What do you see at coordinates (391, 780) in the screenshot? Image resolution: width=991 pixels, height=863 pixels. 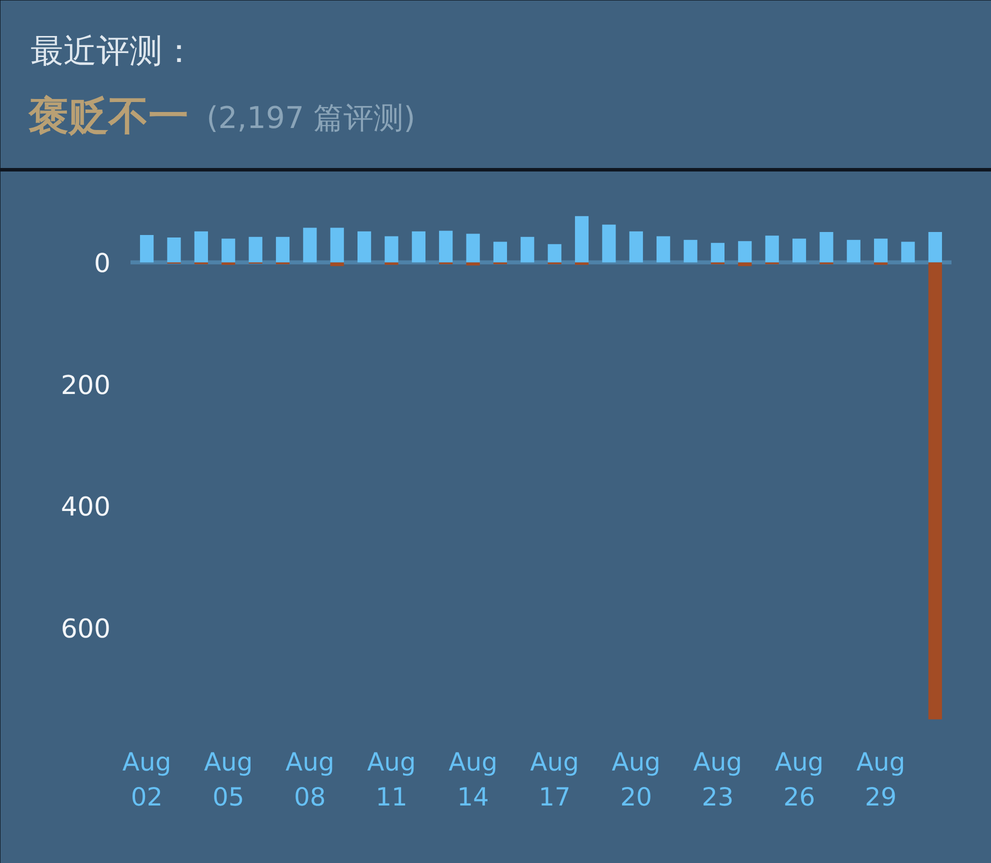 I see `x-tick-label: Aug 11` at bounding box center [391, 780].